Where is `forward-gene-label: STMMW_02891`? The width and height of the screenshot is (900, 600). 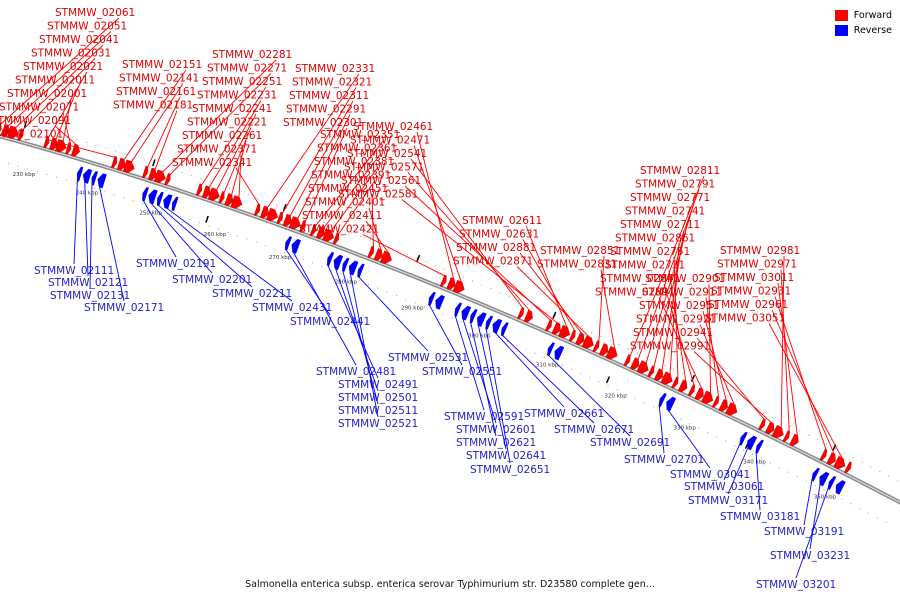
forward-gene-label: STMMW_02891 is located at coordinates (635, 293).